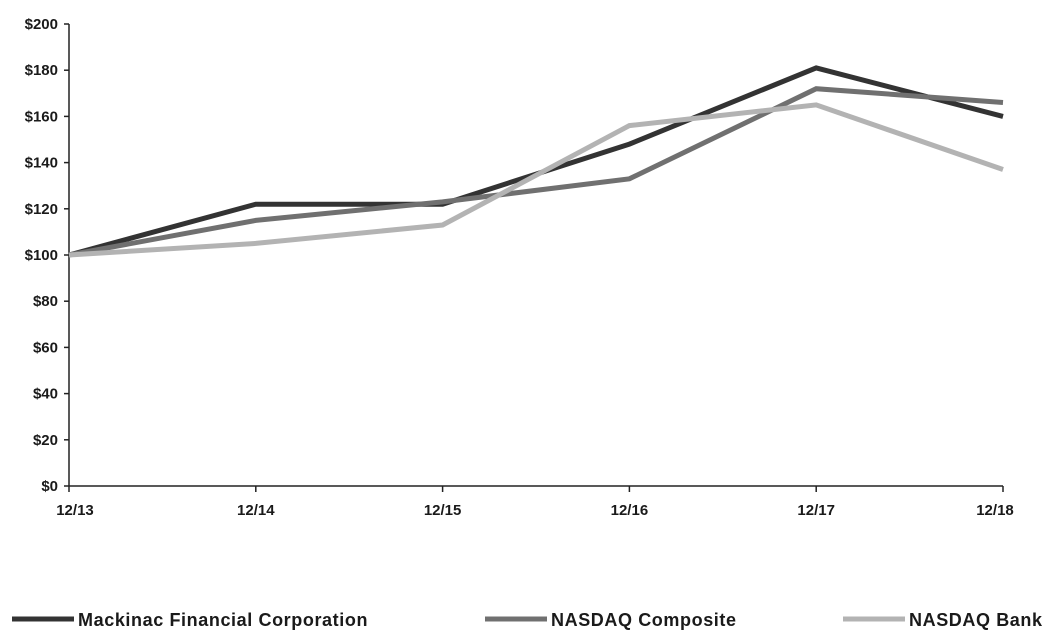 The width and height of the screenshot is (1053, 630). I want to click on x-tick-label: 12/13, so click(75, 510).